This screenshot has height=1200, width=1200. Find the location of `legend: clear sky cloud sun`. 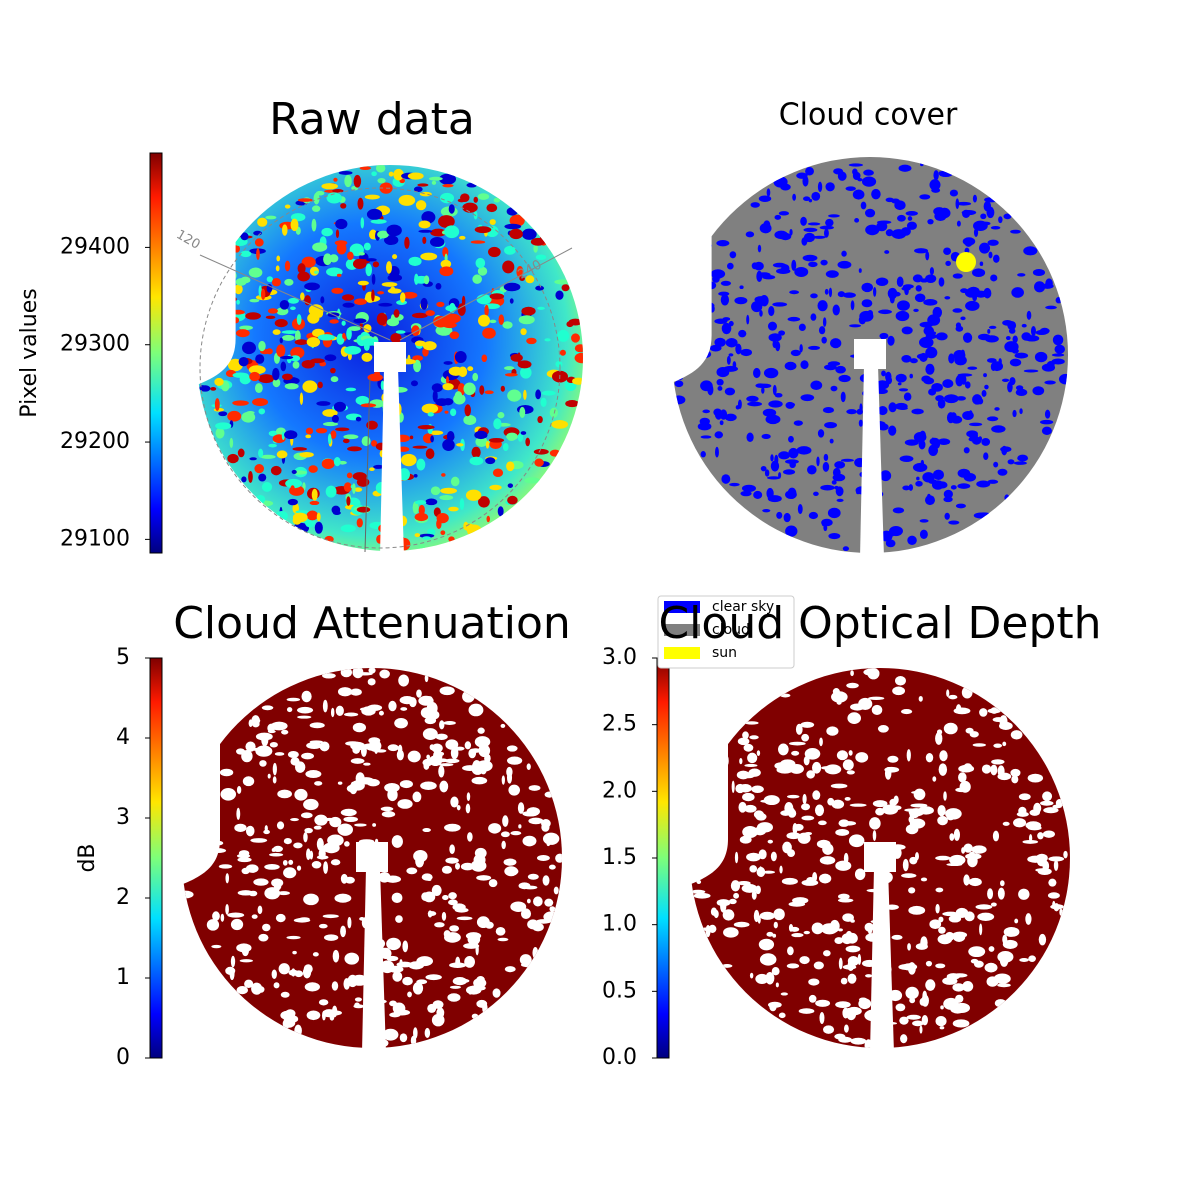

legend: clear sky cloud sun is located at coordinates (726, 632).